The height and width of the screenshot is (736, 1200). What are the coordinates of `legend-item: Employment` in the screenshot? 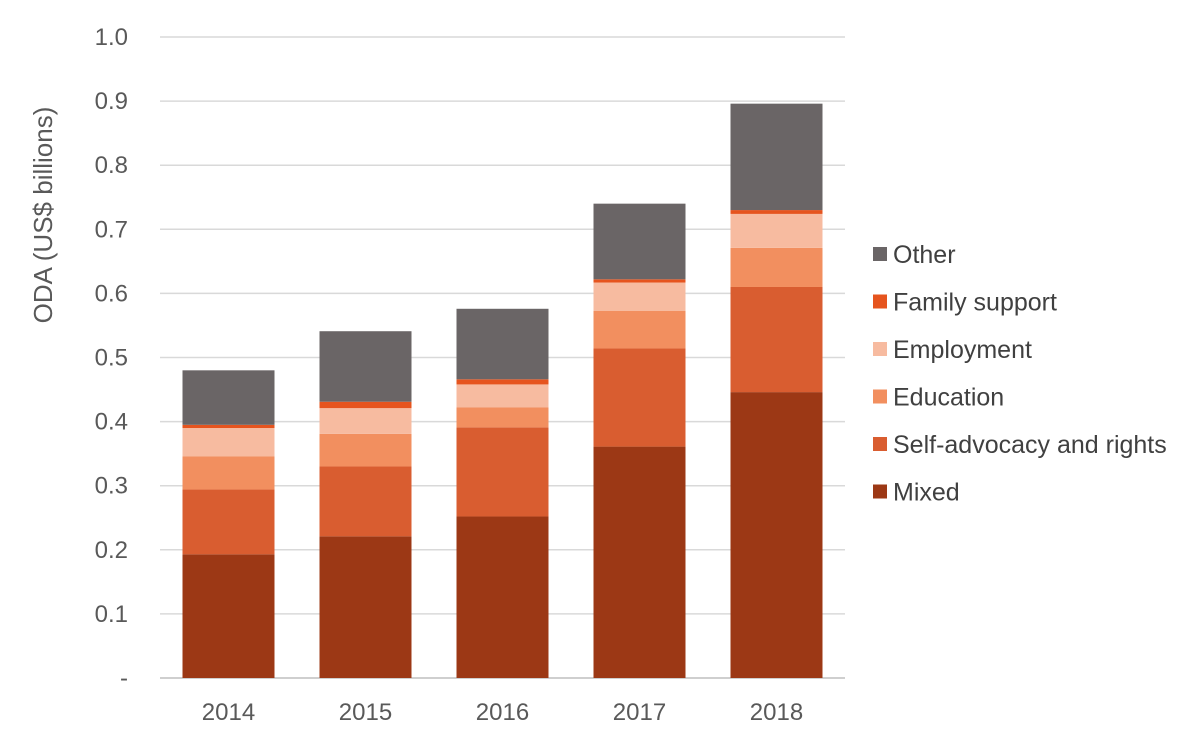 It's located at (952, 350).